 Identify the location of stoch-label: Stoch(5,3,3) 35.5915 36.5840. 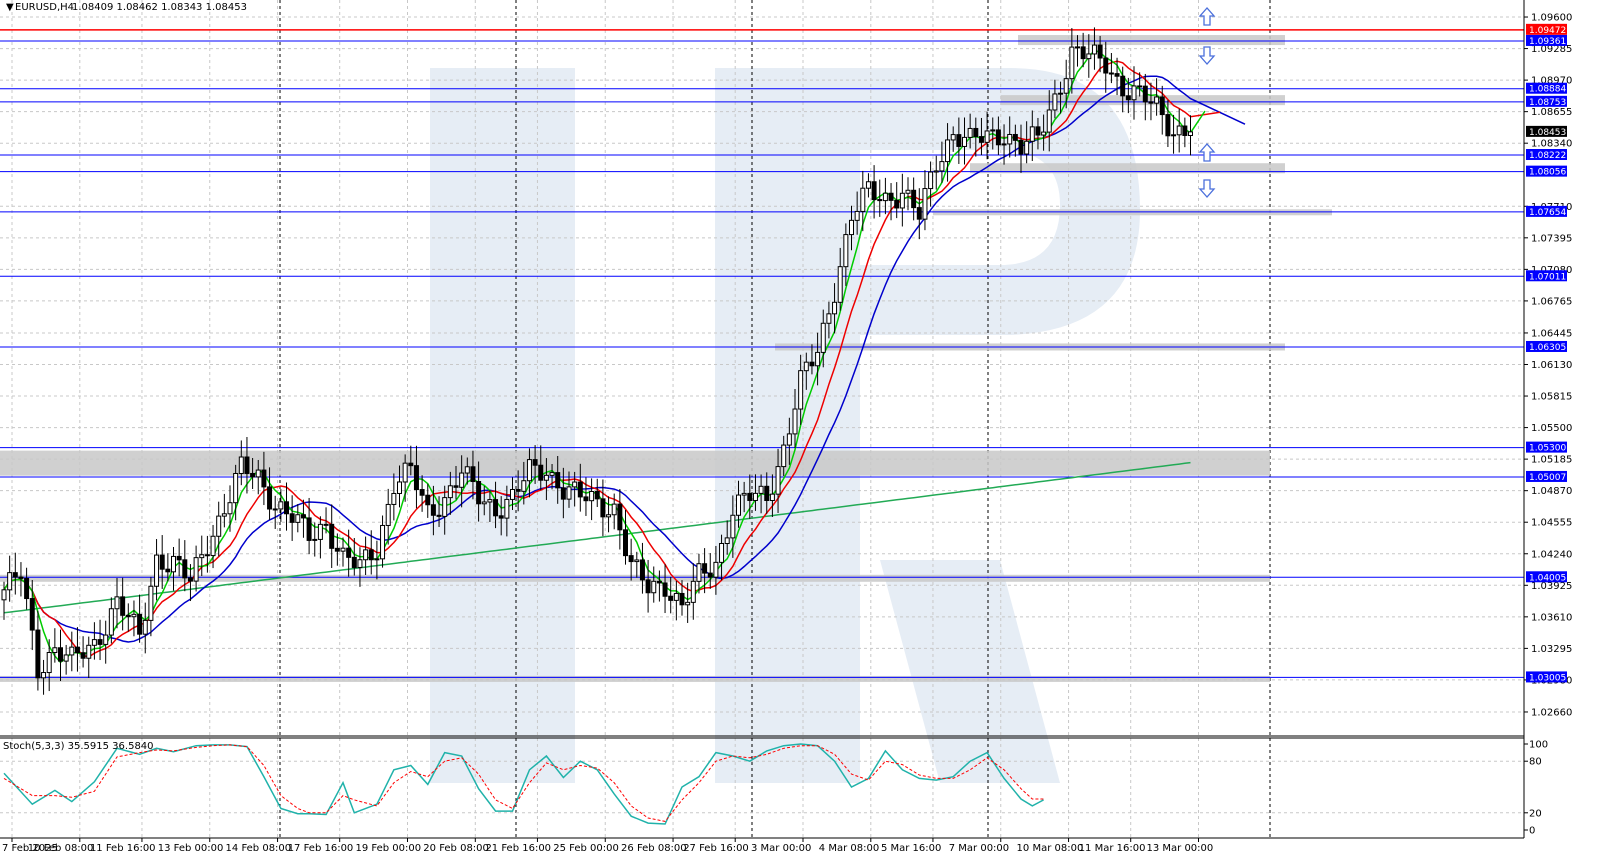
(78, 746).